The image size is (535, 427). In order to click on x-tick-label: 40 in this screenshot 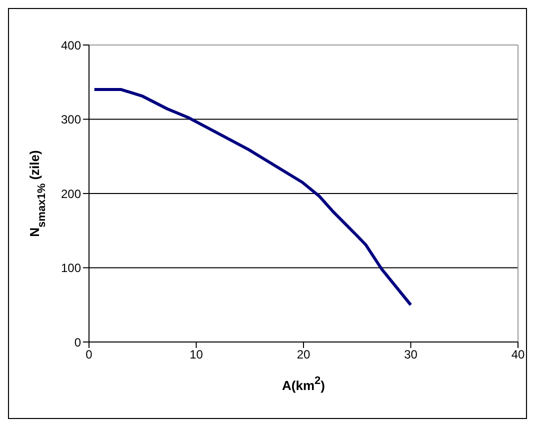, I will do `click(518, 355)`.